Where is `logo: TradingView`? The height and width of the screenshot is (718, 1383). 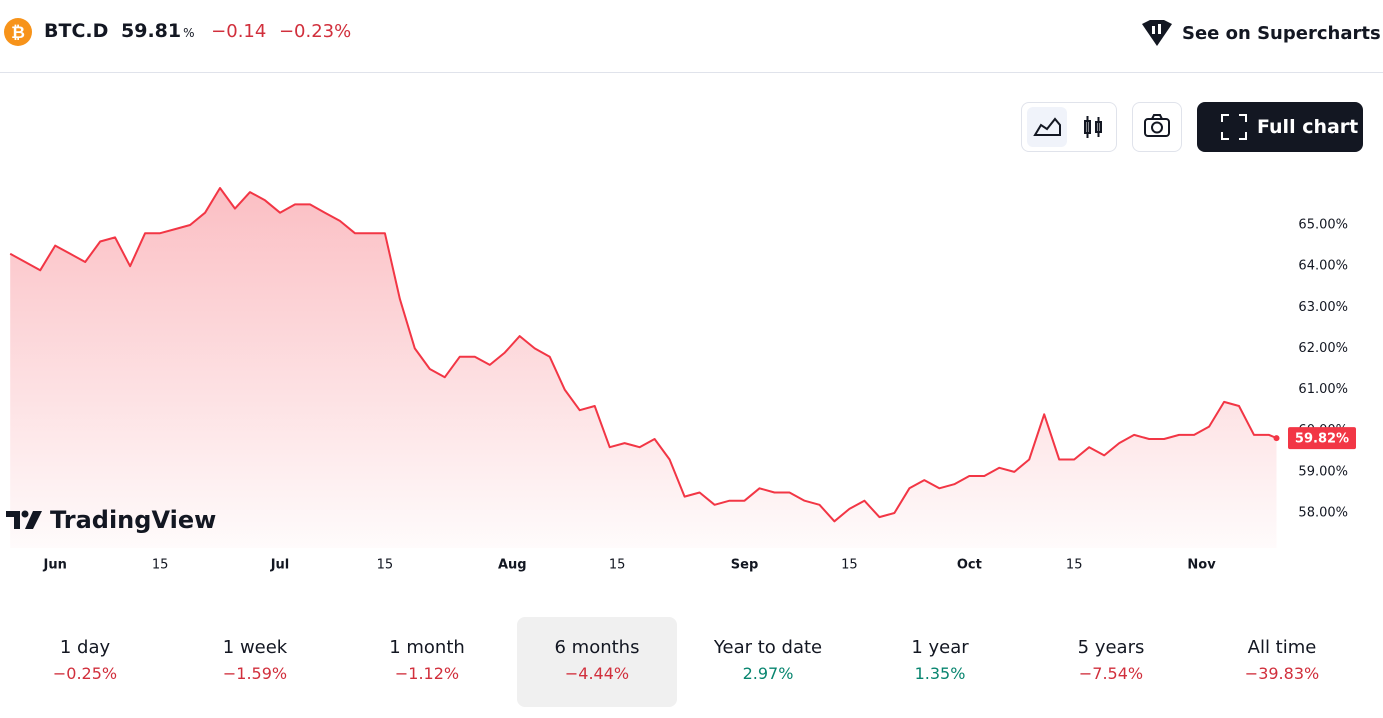
logo: TradingView is located at coordinates (111, 520).